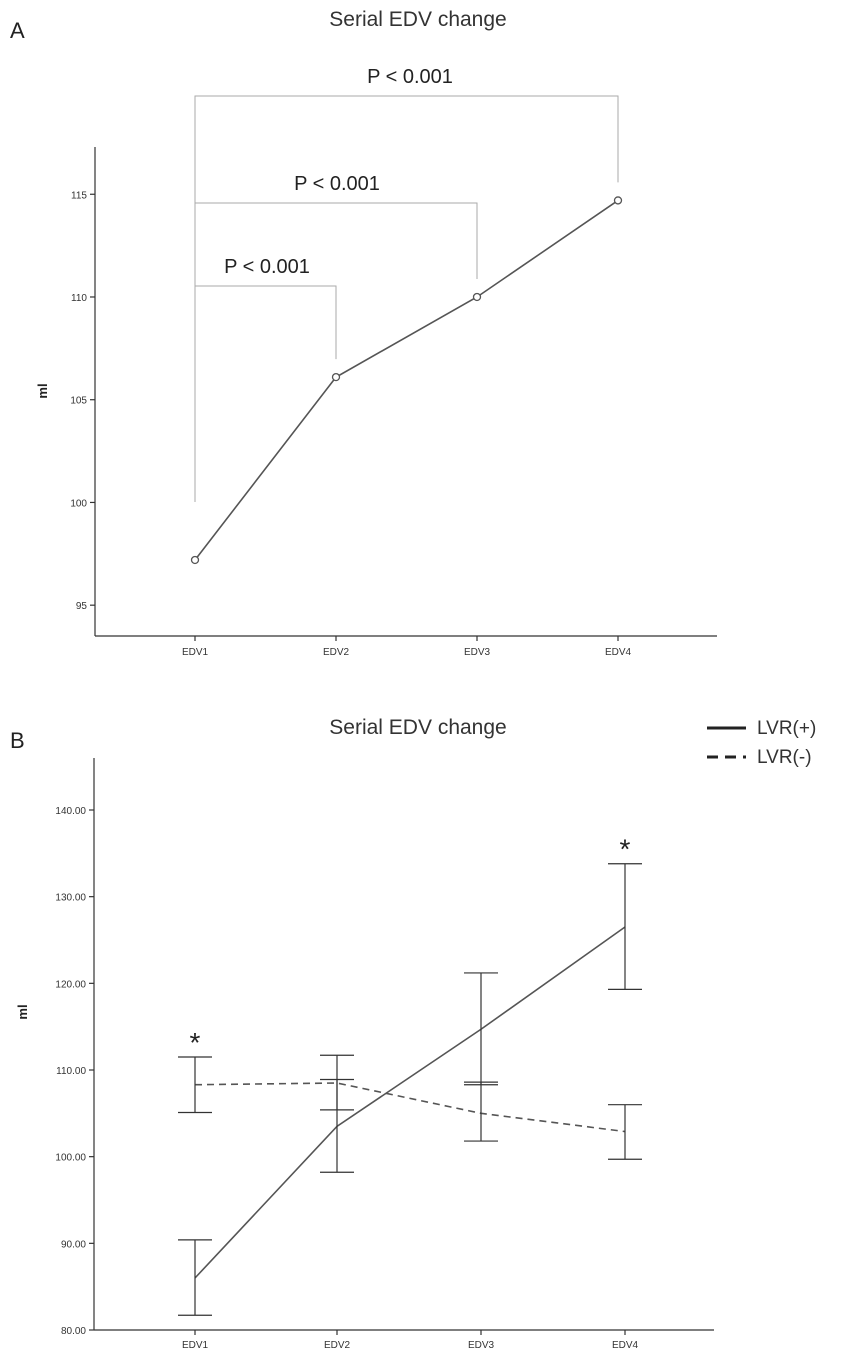  What do you see at coordinates (79, 298) in the screenshot?
I see `panel-a-y-tick-label: 110` at bounding box center [79, 298].